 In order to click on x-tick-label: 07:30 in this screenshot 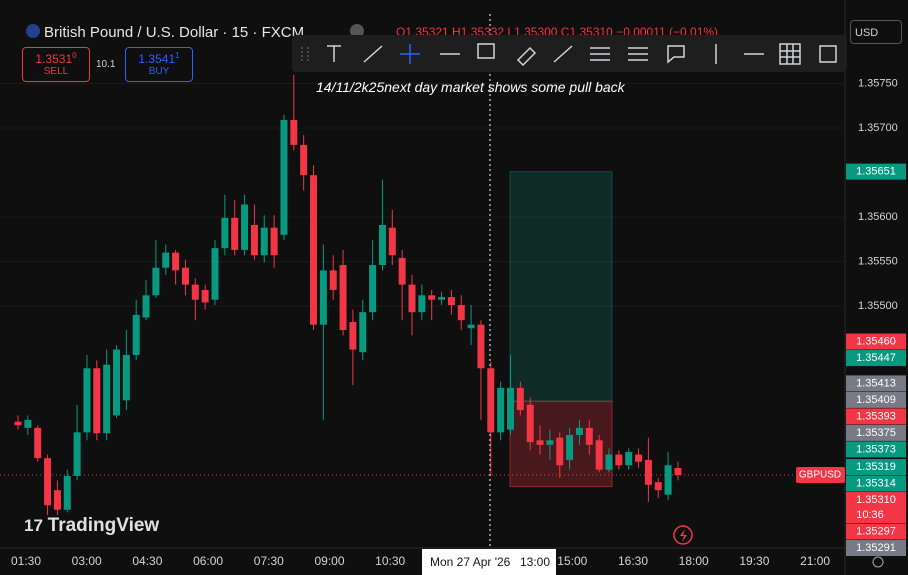, I will do `click(269, 561)`.